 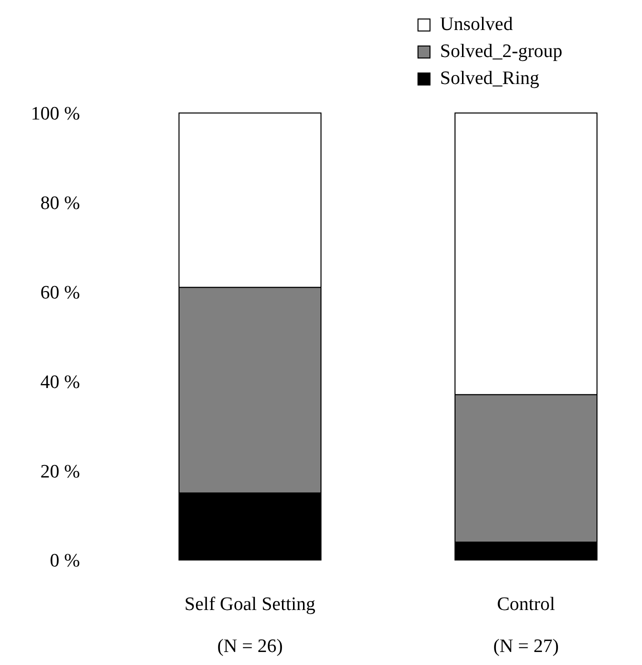 What do you see at coordinates (526, 625) in the screenshot?
I see `x-tick-label: Control (N = 27)` at bounding box center [526, 625].